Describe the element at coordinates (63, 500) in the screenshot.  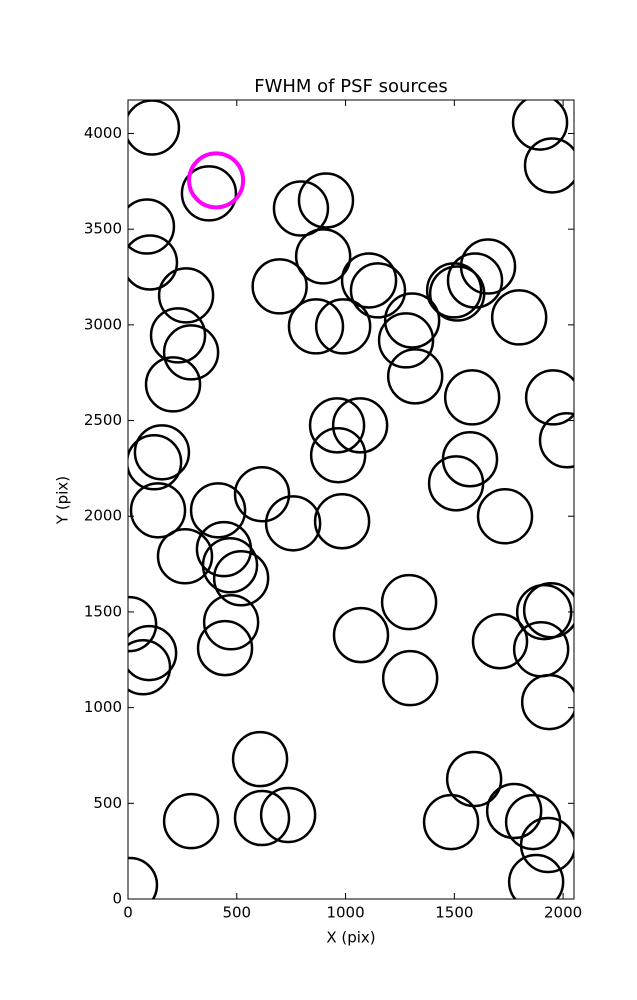
I see `y-axis-label: Y (pix)` at that location.